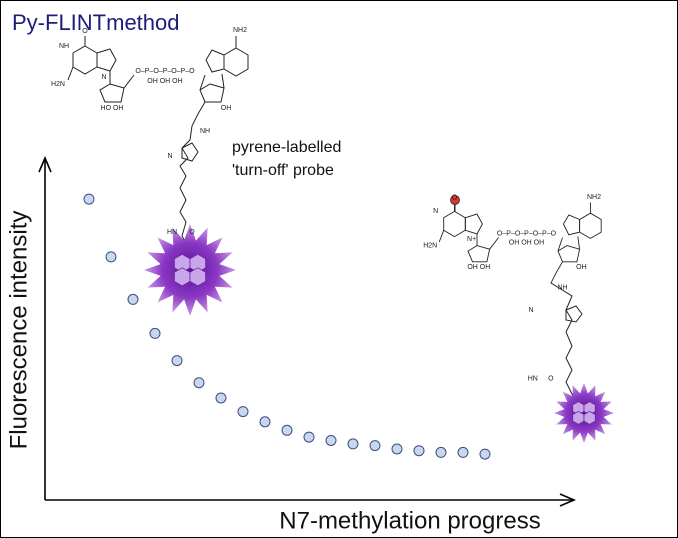 The image size is (678, 538). What do you see at coordinates (286, 147) in the screenshot?
I see `annotation: pyrene-labelled` at bounding box center [286, 147].